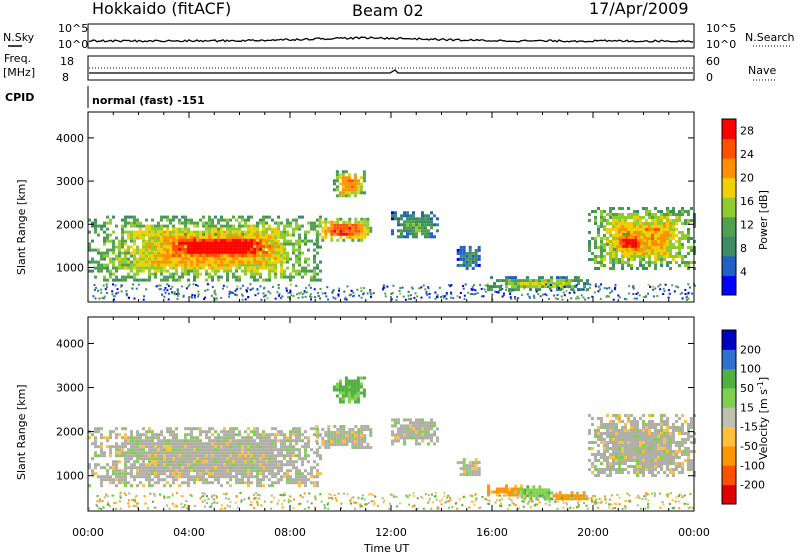 This screenshot has height=554, width=800. What do you see at coordinates (747, 225) in the screenshot?
I see `colorbar-tick-label: 12` at bounding box center [747, 225].